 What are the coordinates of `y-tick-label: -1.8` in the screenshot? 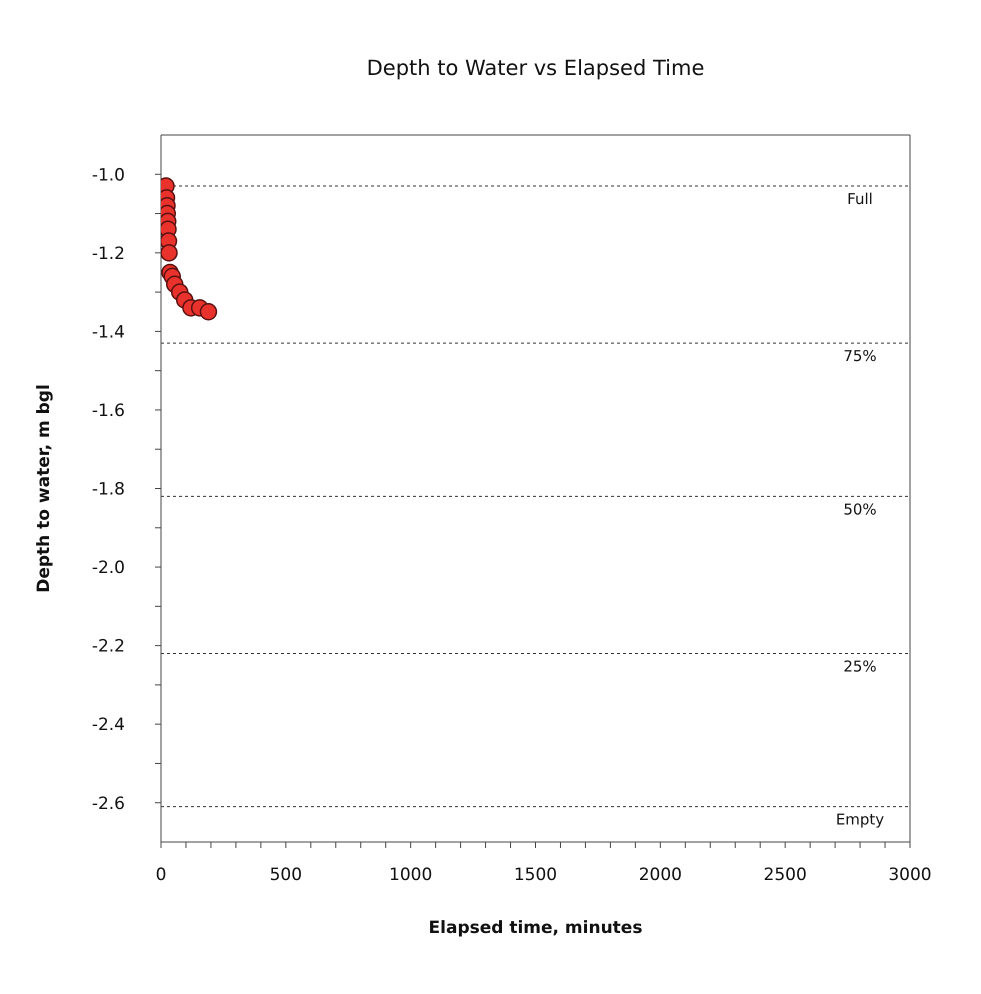 It's located at (108, 490).